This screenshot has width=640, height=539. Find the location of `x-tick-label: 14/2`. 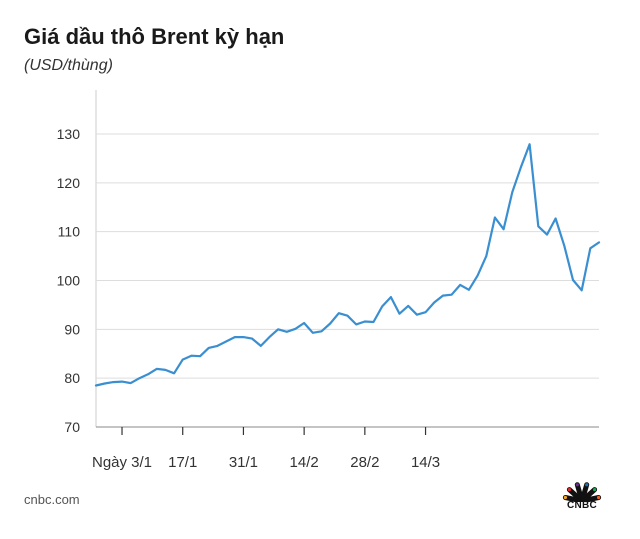

x-tick-label: 14/2 is located at coordinates (304, 462).